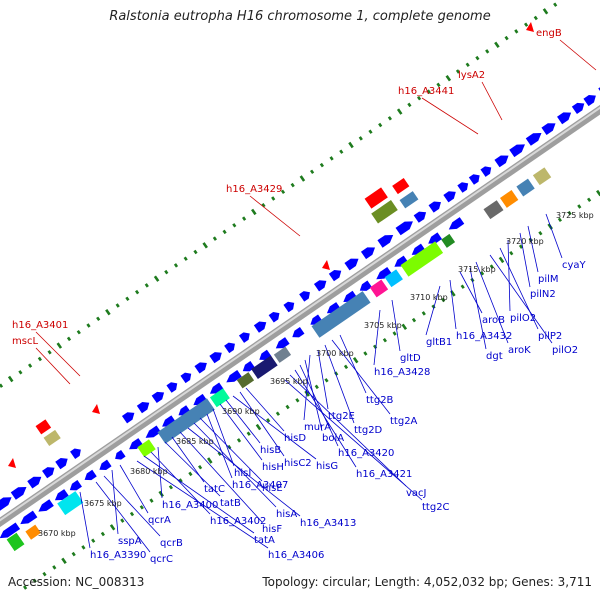 This screenshot has width=600, height=600. Describe the element at coordinates (40, 325) in the screenshot. I see `feature-label: h16_A3401` at that location.